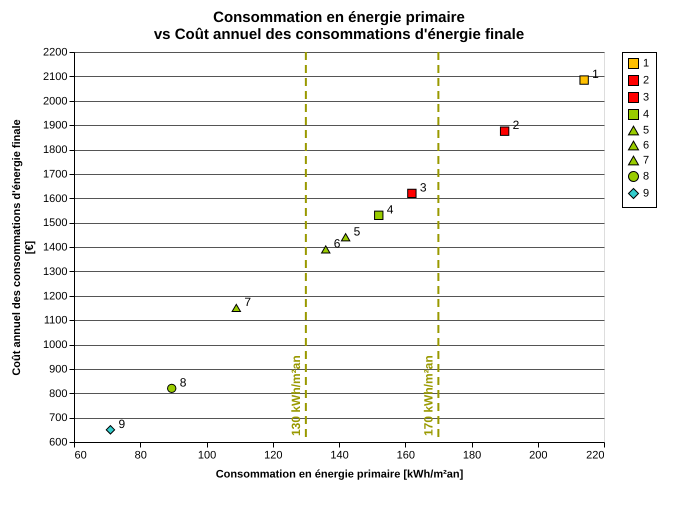 This screenshot has height=524, width=685. Describe the element at coordinates (646, 64) in the screenshot. I see `legend-label: 1` at that location.